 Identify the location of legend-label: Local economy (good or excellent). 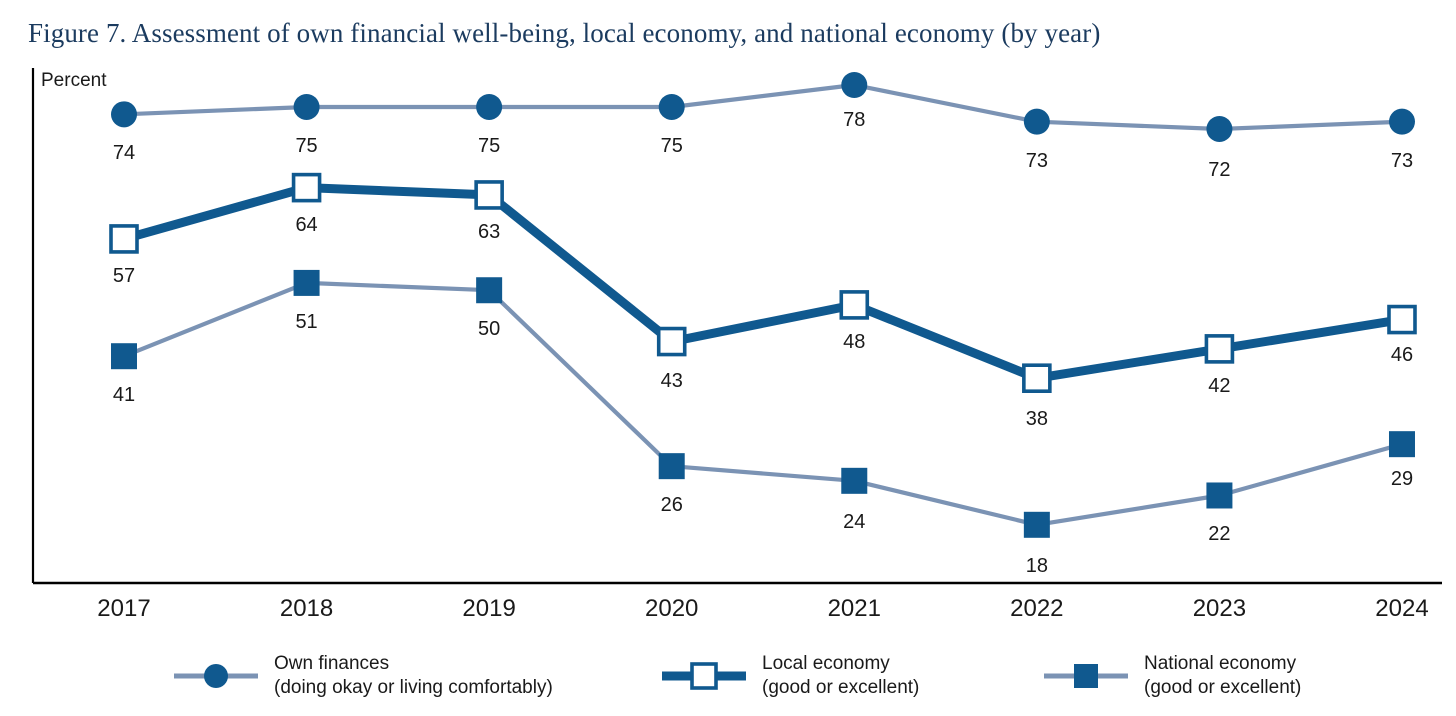
(840, 676).